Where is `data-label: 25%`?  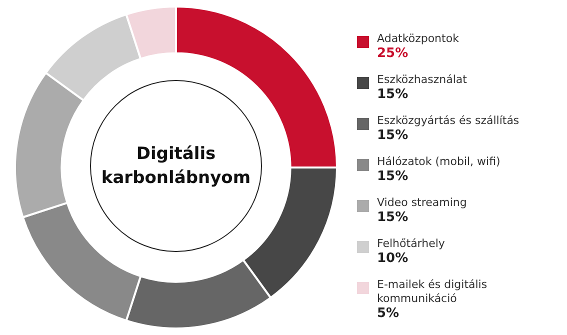
data-label: 25% is located at coordinates (393, 53).